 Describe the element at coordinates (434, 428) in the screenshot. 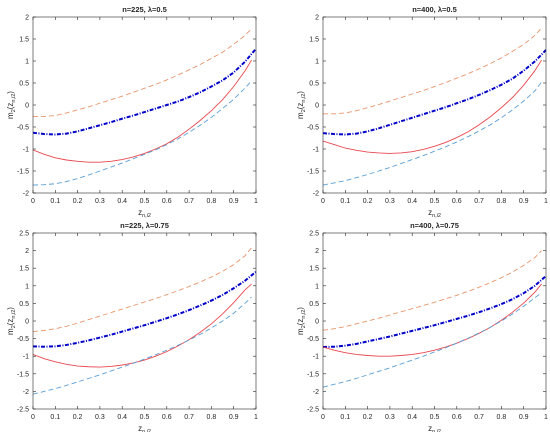

I see `panel-4-xlabel: zn,i2` at that location.